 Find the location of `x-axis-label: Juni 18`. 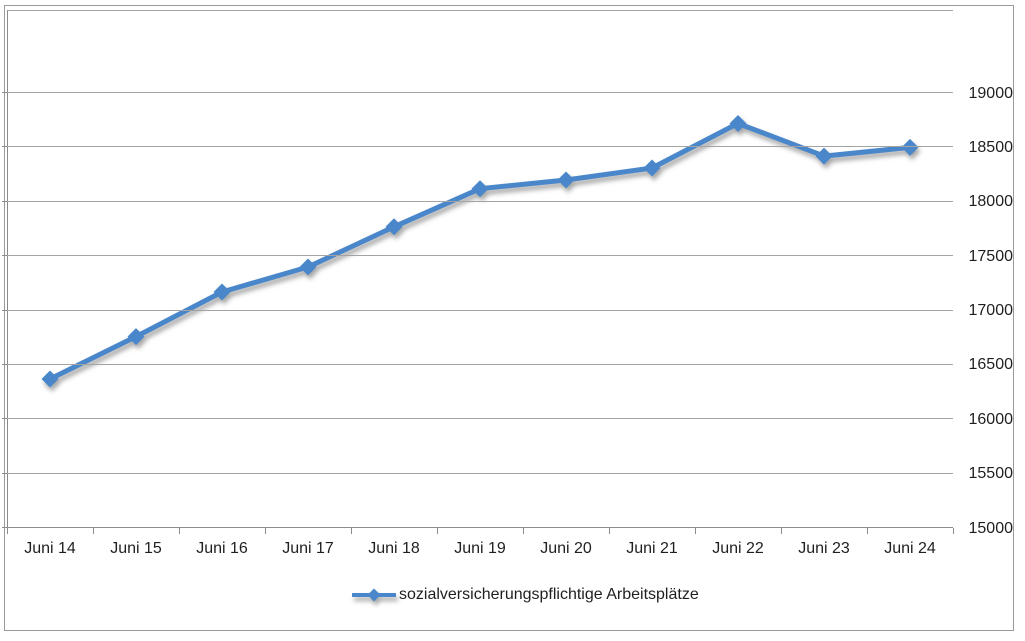

x-axis-label: Juni 18 is located at coordinates (394, 548).